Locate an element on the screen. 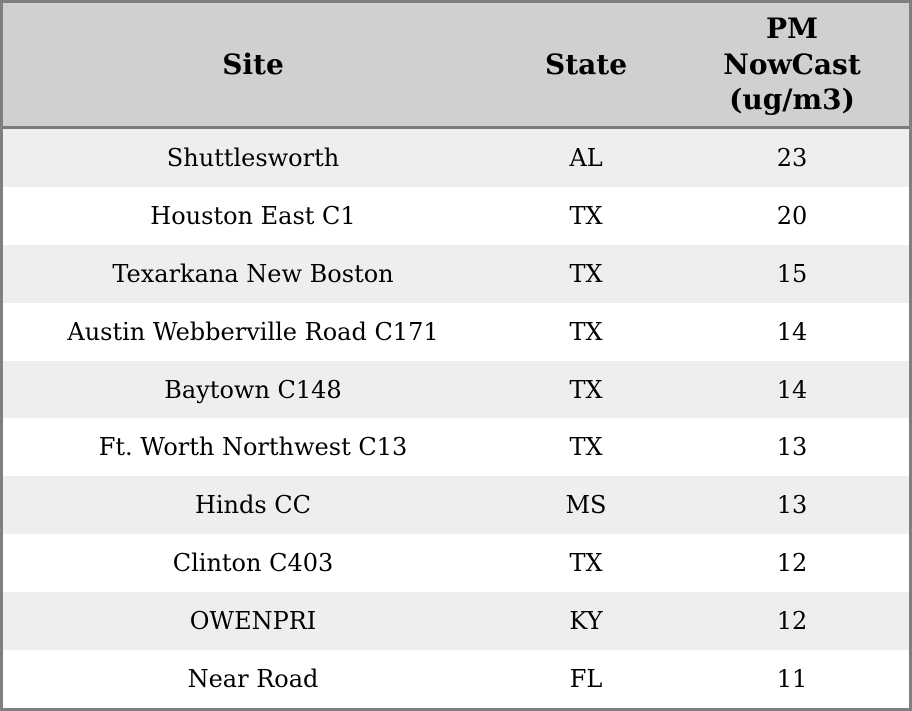 The image size is (912, 711). column-header-state-label: State is located at coordinates (586, 64).